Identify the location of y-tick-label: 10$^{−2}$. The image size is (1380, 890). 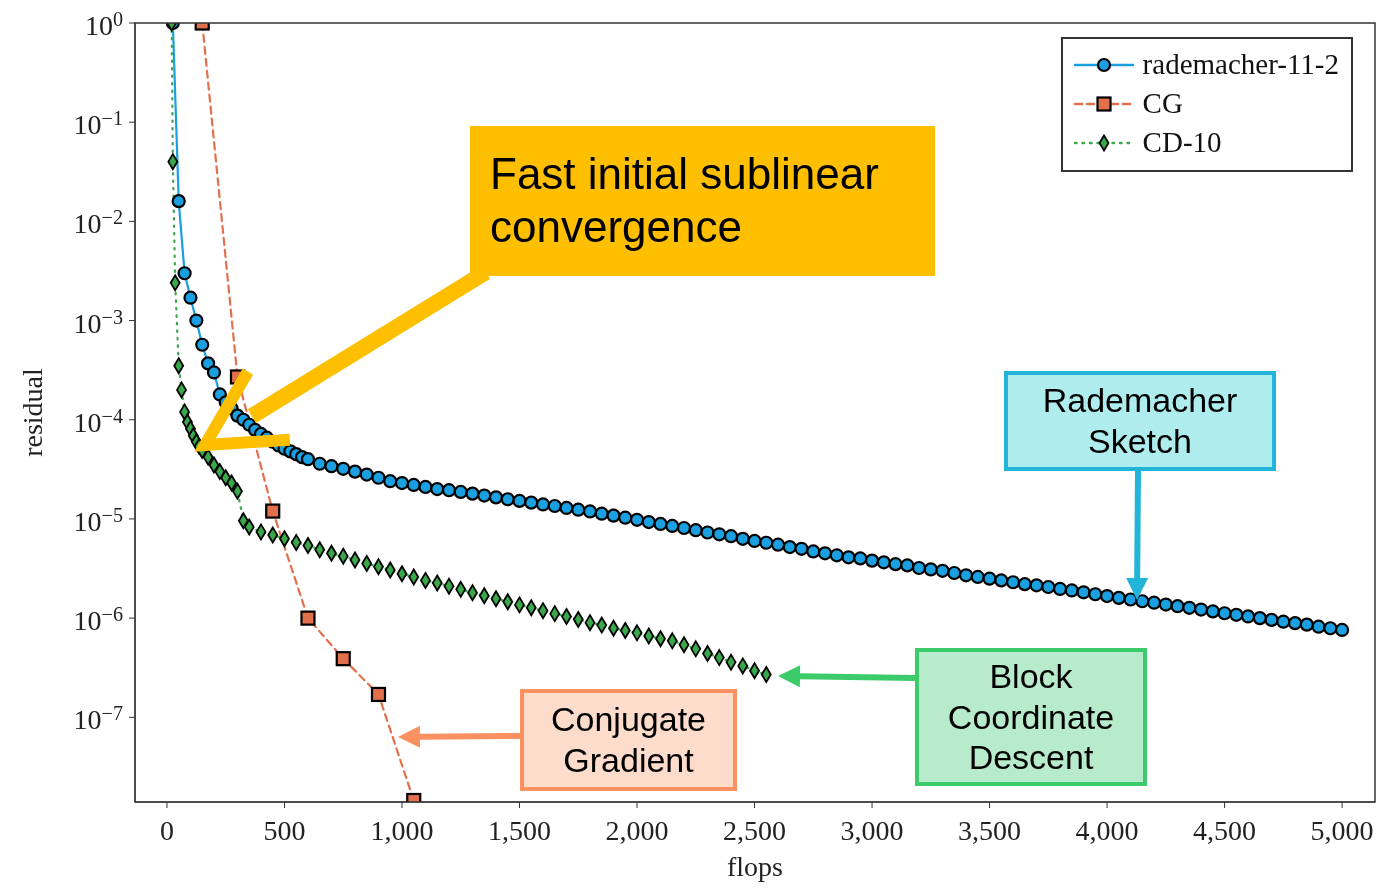
(98, 223).